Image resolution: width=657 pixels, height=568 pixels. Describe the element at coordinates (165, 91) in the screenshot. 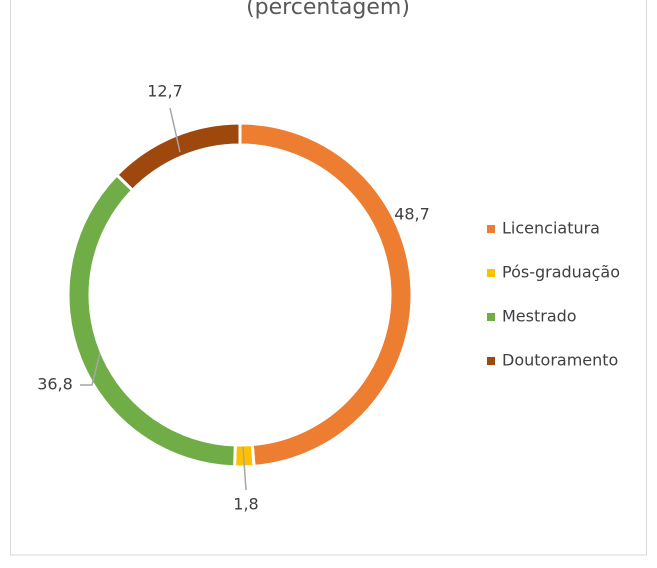

I see `data-label: 12,7` at that location.